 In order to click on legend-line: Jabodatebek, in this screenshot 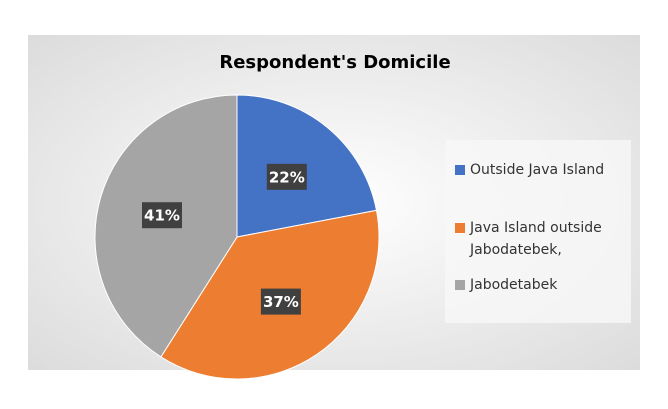, I will do `click(515, 250)`.